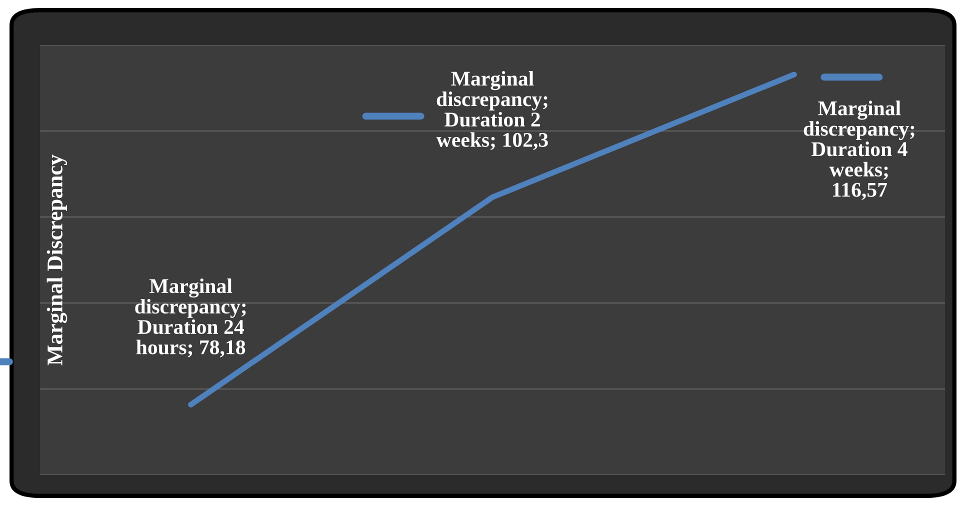  Describe the element at coordinates (492, 110) in the screenshot. I see `data-label: Marginal discrepancy; Duration 2 weeks; 102,3` at that location.